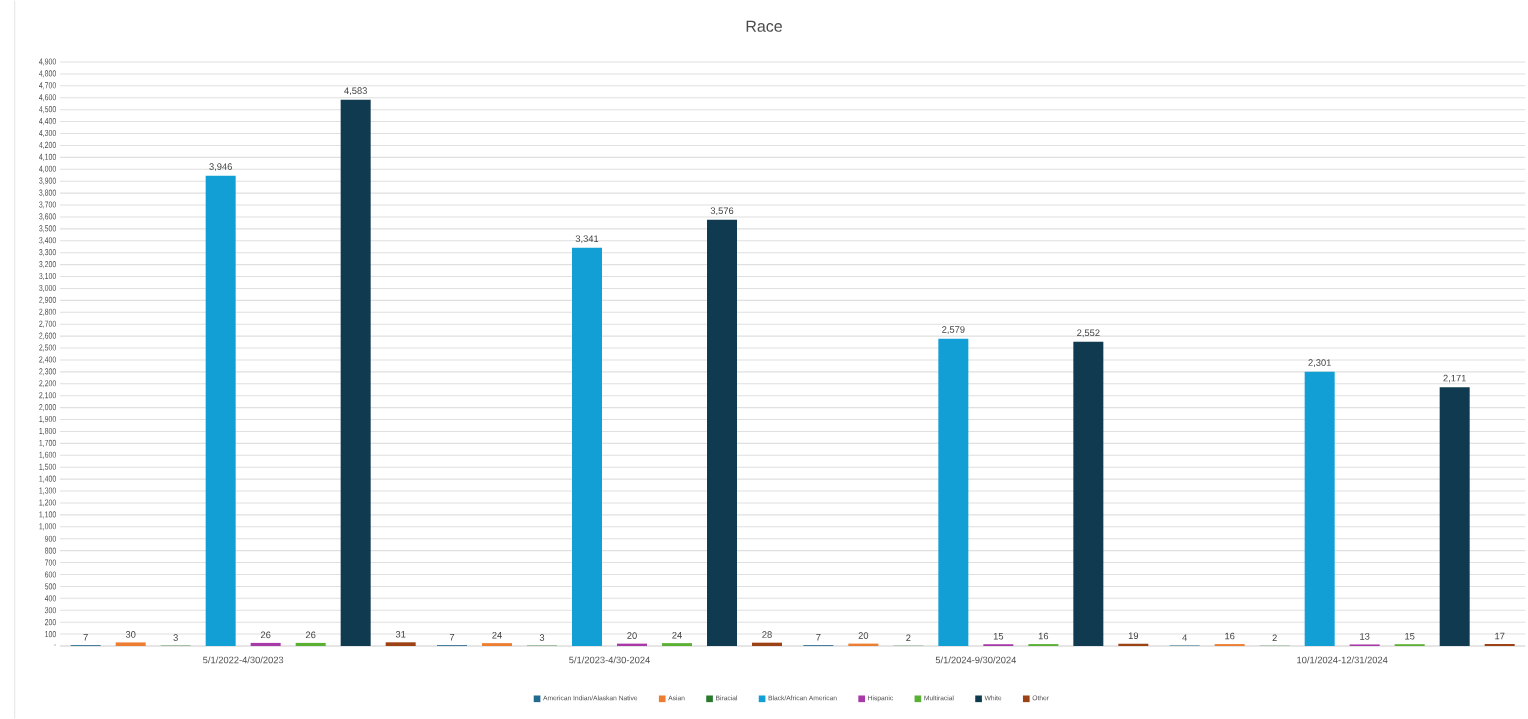 This screenshot has width=1528, height=719. What do you see at coordinates (47, 157) in the screenshot?
I see `y-tick-label: 4,100` at bounding box center [47, 157].